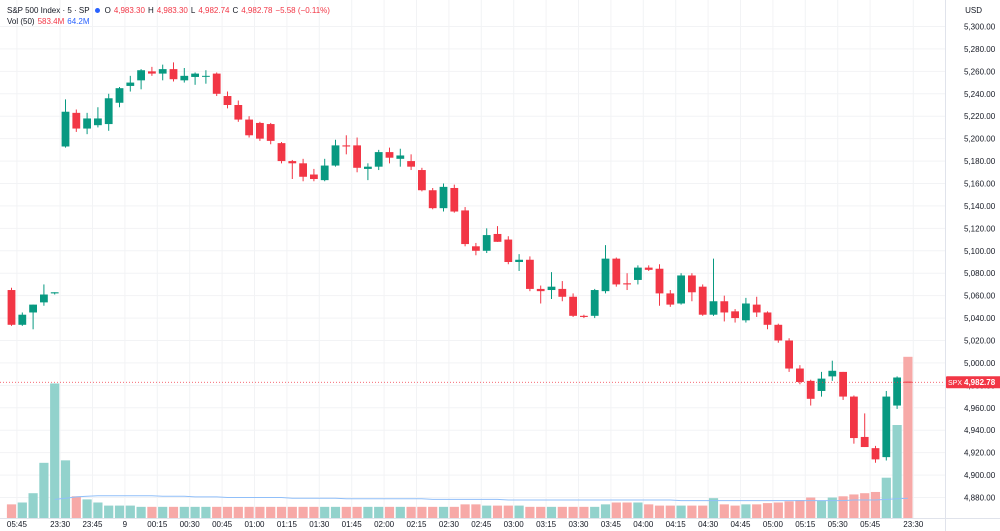 The image size is (1000, 531). I want to click on y-tick-label: 5,160.00, so click(980, 184).